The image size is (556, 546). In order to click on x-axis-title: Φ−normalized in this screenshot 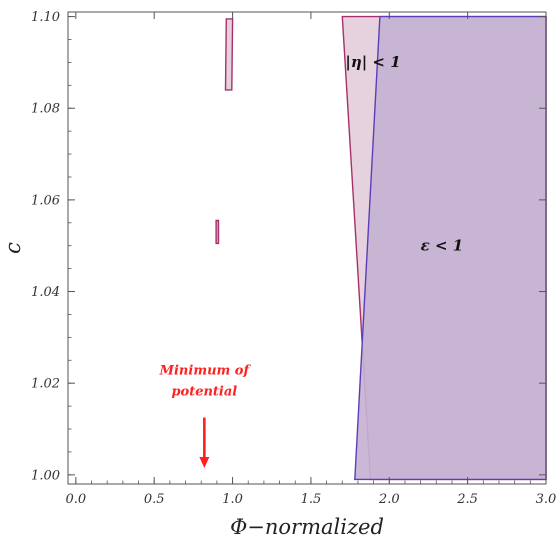, I will do `click(307, 527)`.